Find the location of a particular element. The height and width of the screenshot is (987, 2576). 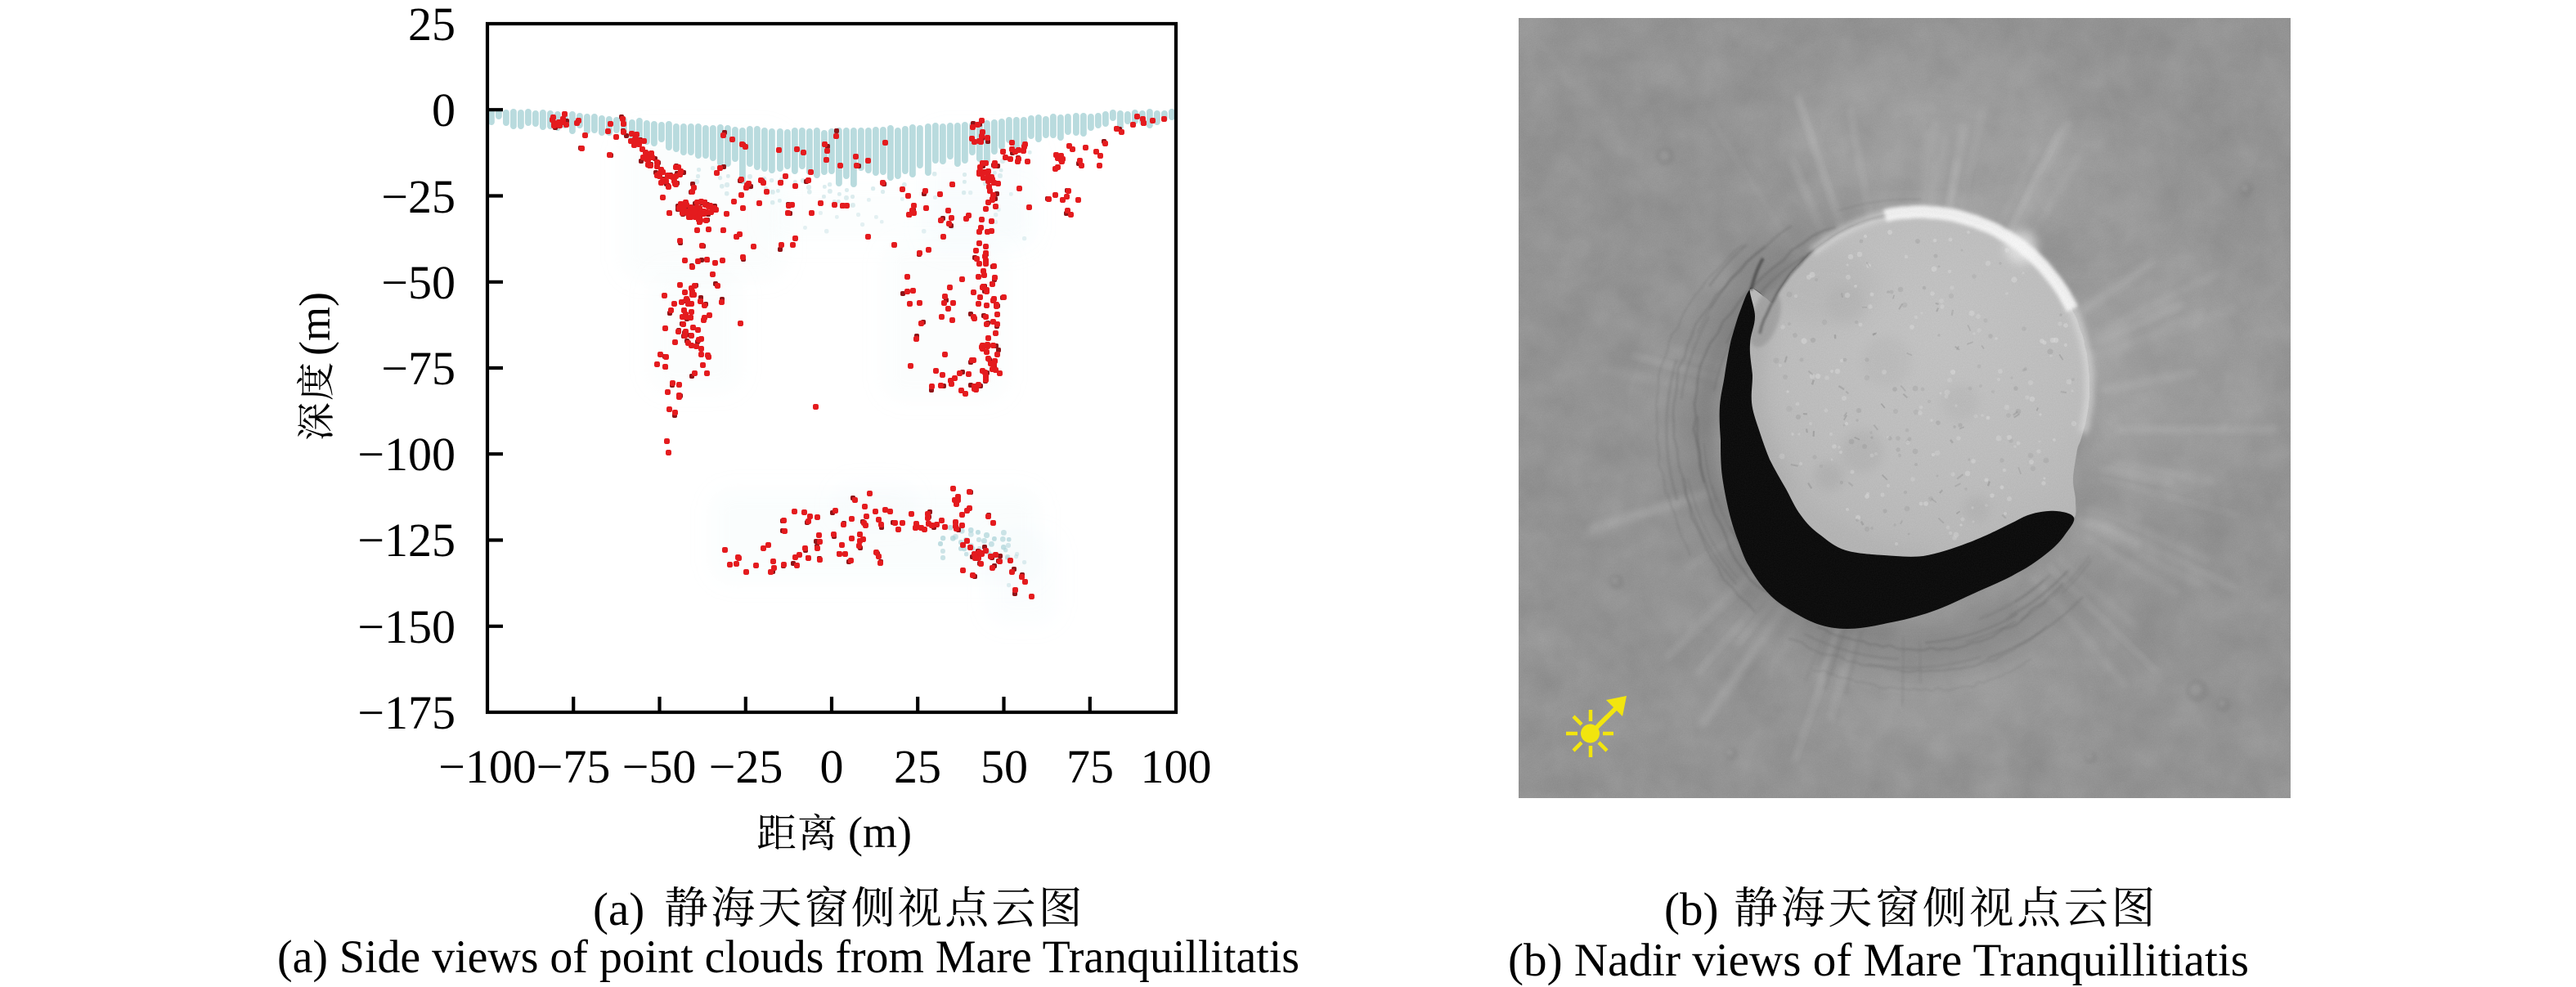

svg-text: −125 is located at coordinates (406, 540).